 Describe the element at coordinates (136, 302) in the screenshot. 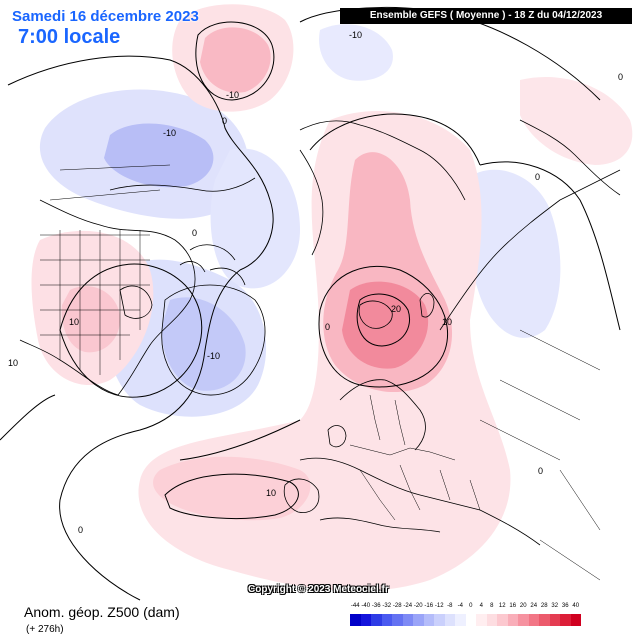

I see `hudson-bay` at that location.